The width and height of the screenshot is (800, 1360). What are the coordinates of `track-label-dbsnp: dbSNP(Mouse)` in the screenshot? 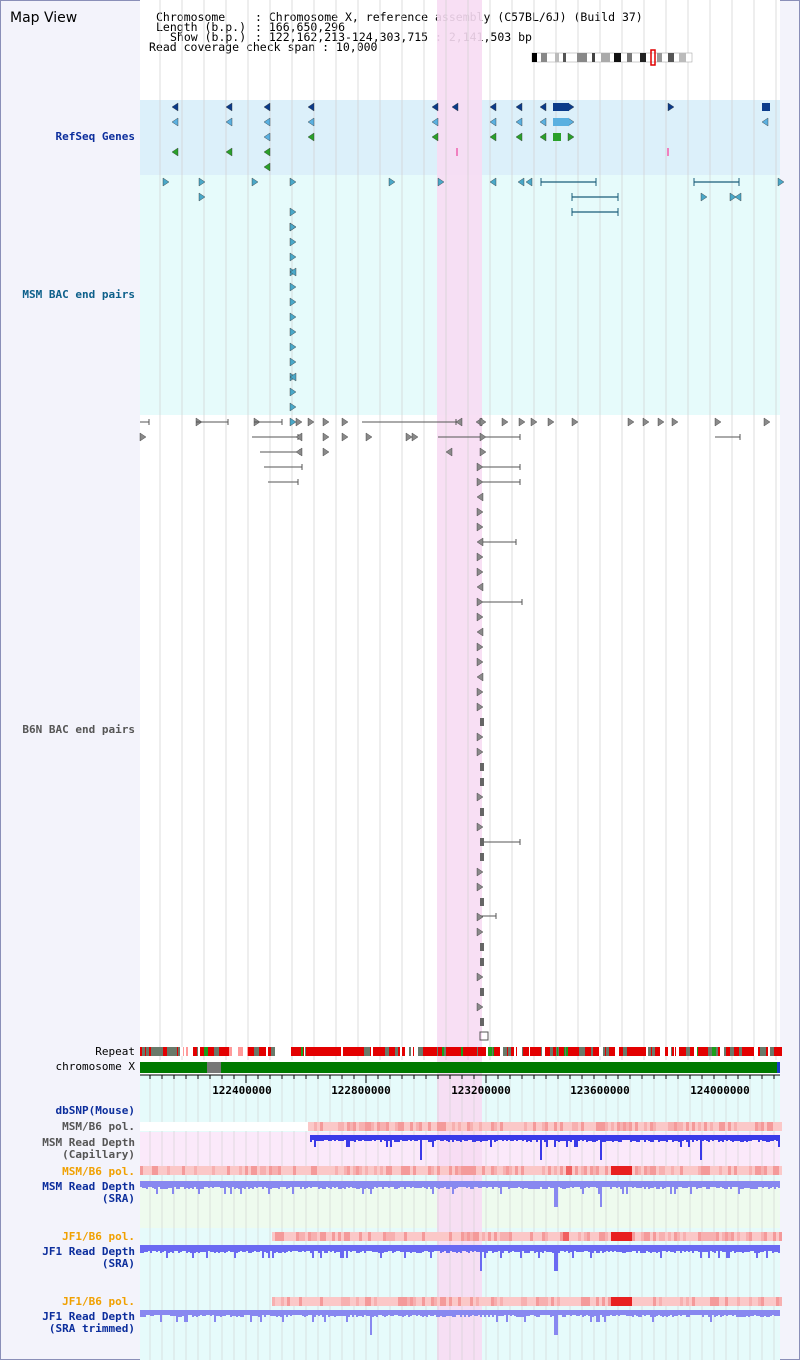 It's located at (95, 1110).